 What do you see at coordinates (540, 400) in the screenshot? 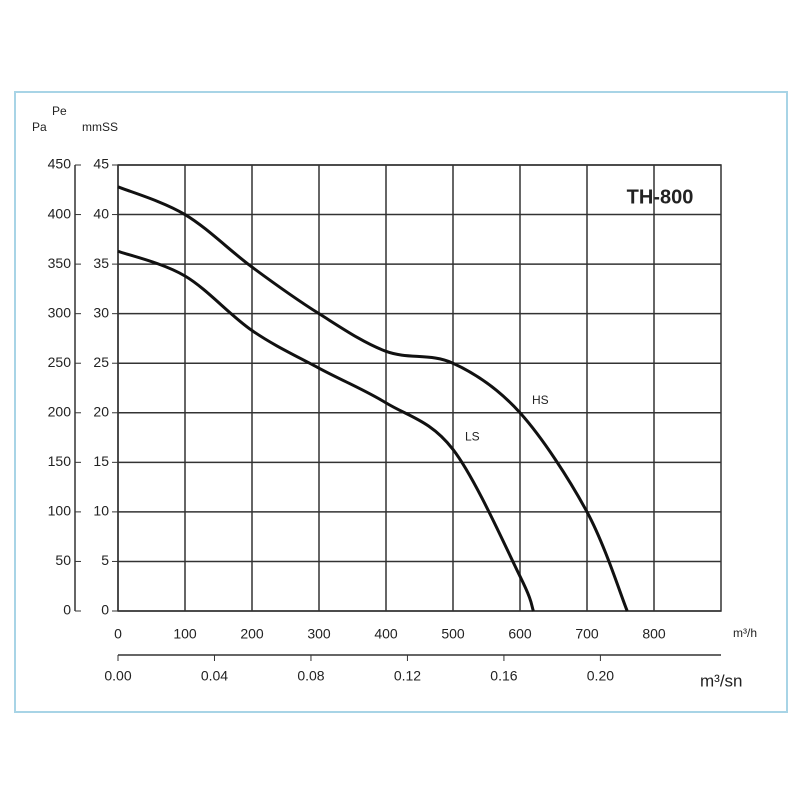
I see `series-label: HS` at bounding box center [540, 400].